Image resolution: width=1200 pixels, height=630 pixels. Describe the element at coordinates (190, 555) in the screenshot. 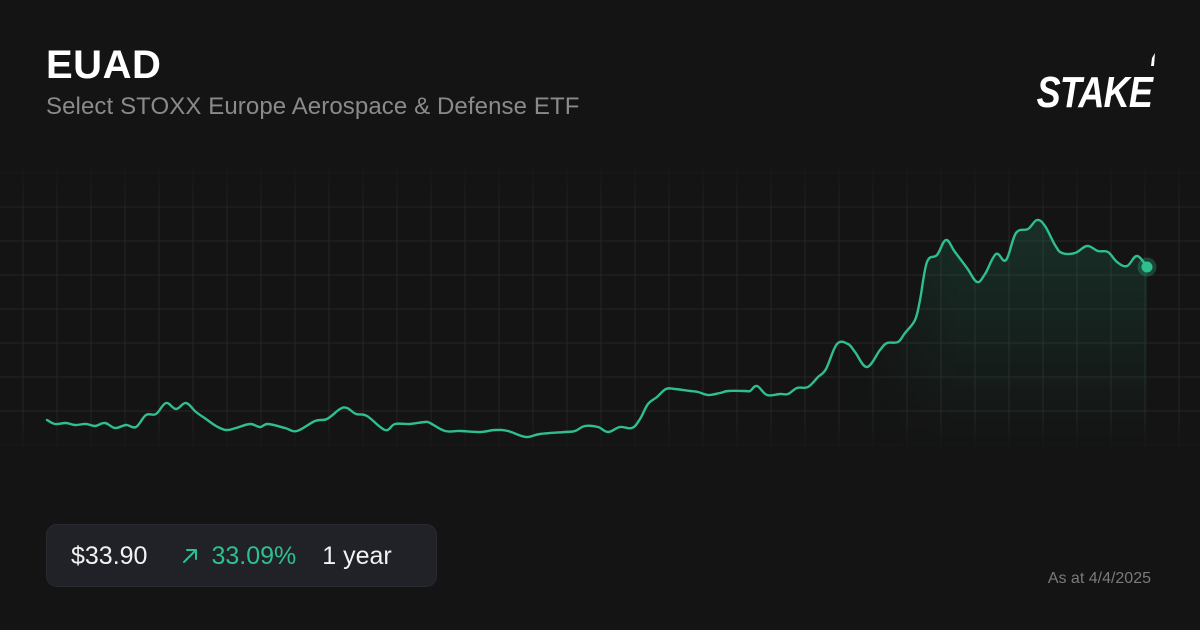

I see `arrow-up-right-icon` at that location.